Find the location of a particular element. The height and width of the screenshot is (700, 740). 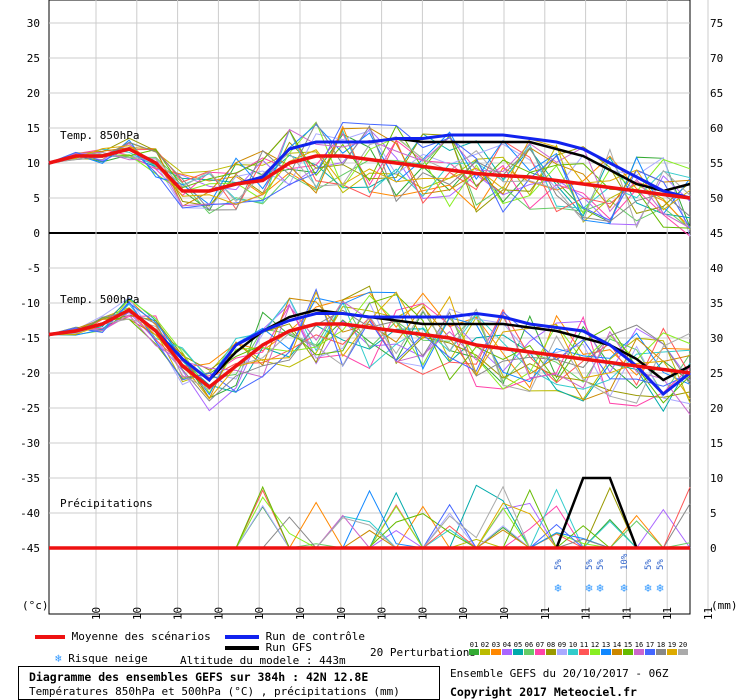

x-tick-label: 26/10 is located at coordinates (300, 613).